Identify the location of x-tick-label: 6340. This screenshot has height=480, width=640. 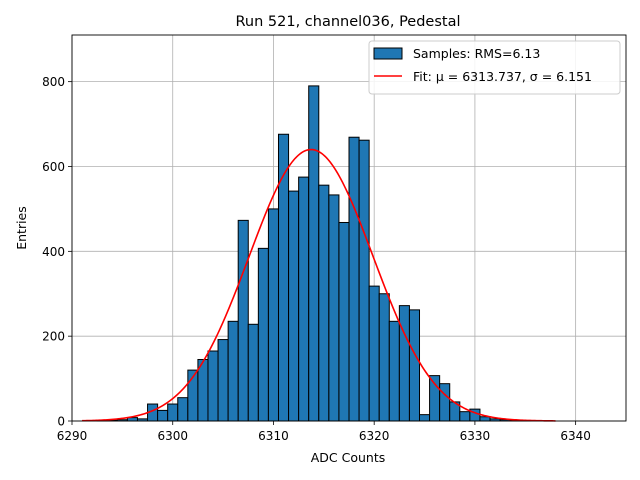
(575, 436).